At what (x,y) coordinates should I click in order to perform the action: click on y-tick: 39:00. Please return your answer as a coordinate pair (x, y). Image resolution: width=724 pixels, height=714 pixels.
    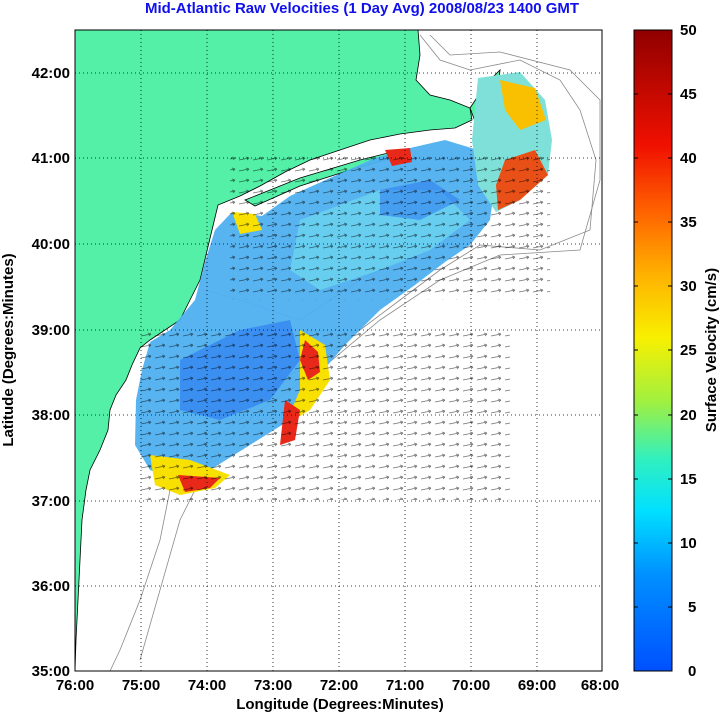
    Looking at the image, I should click on (51, 330).